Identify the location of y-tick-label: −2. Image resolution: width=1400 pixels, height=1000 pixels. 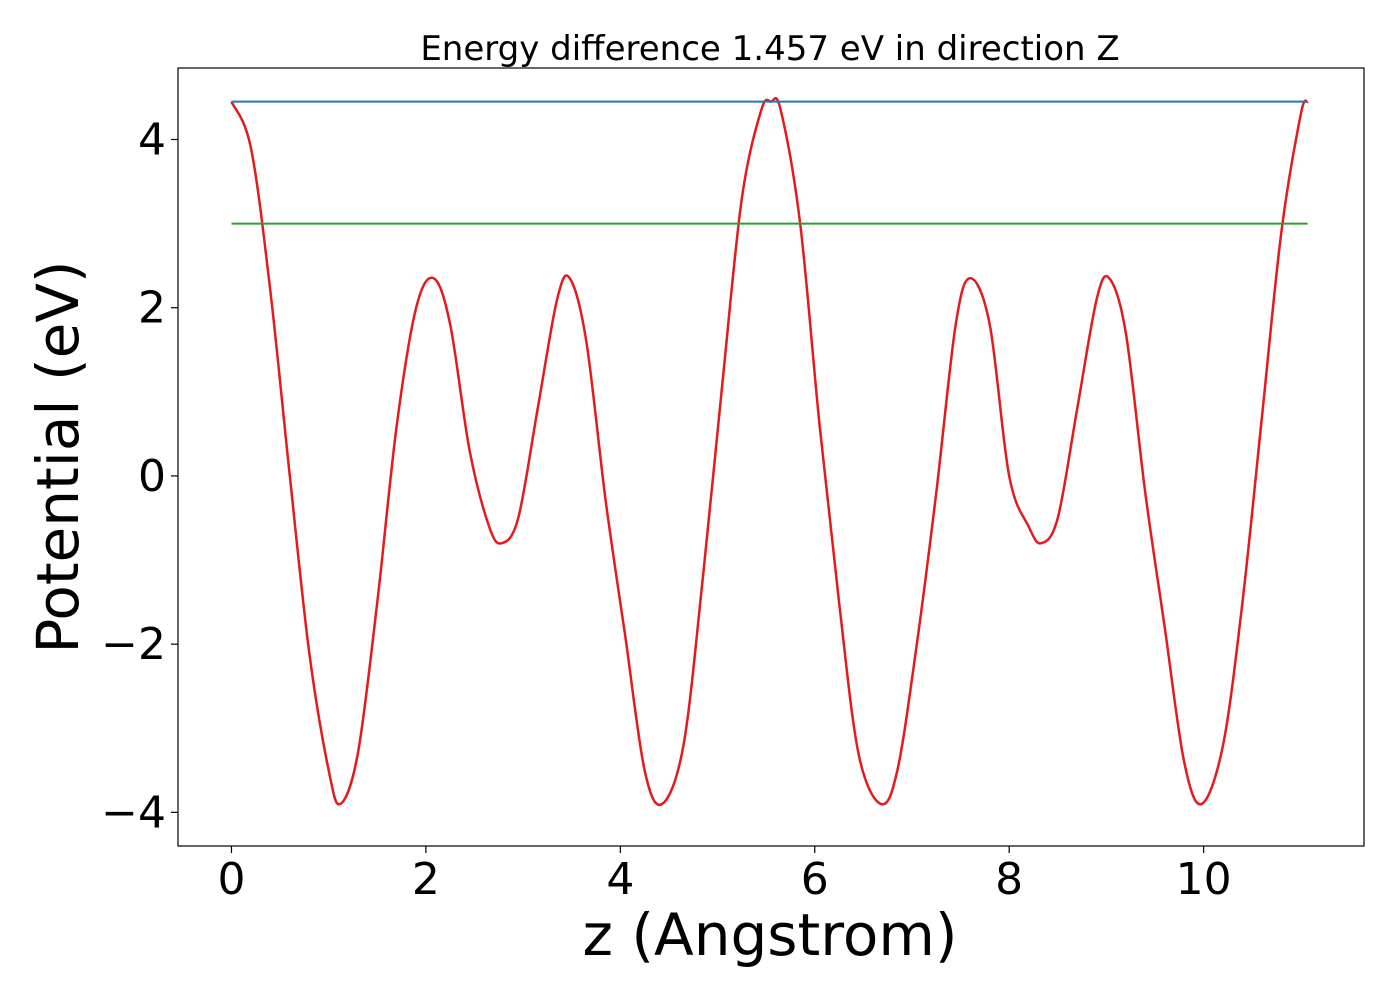
(133, 644).